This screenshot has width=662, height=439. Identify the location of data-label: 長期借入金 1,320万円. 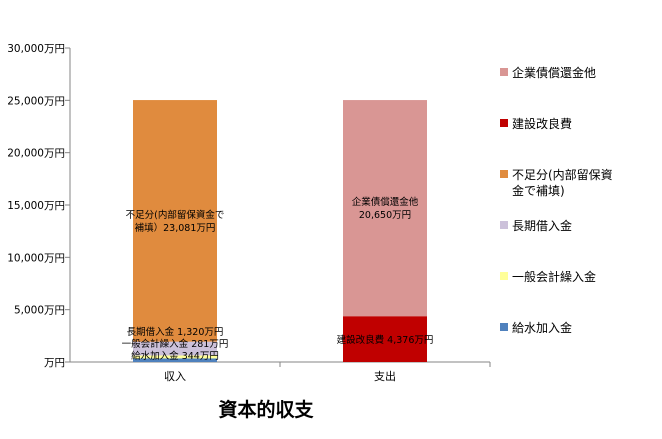
(175, 332).